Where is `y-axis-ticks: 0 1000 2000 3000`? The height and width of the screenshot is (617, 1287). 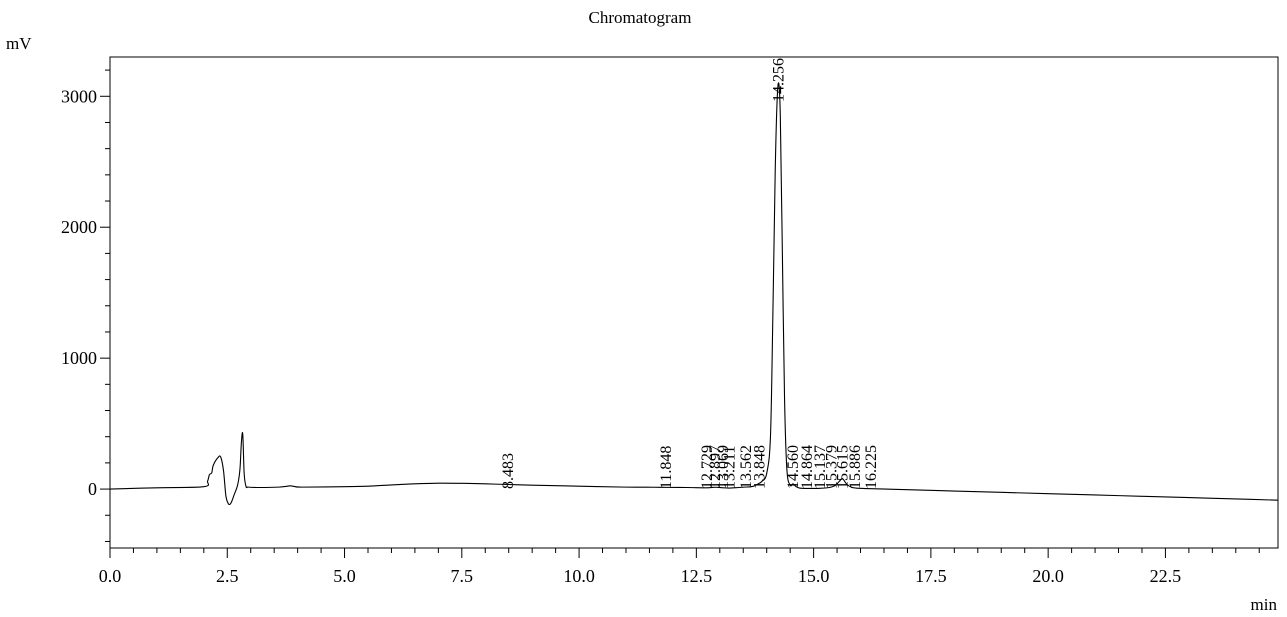
y-axis-ticks: 0 1000 2000 3000 is located at coordinates (85, 305).